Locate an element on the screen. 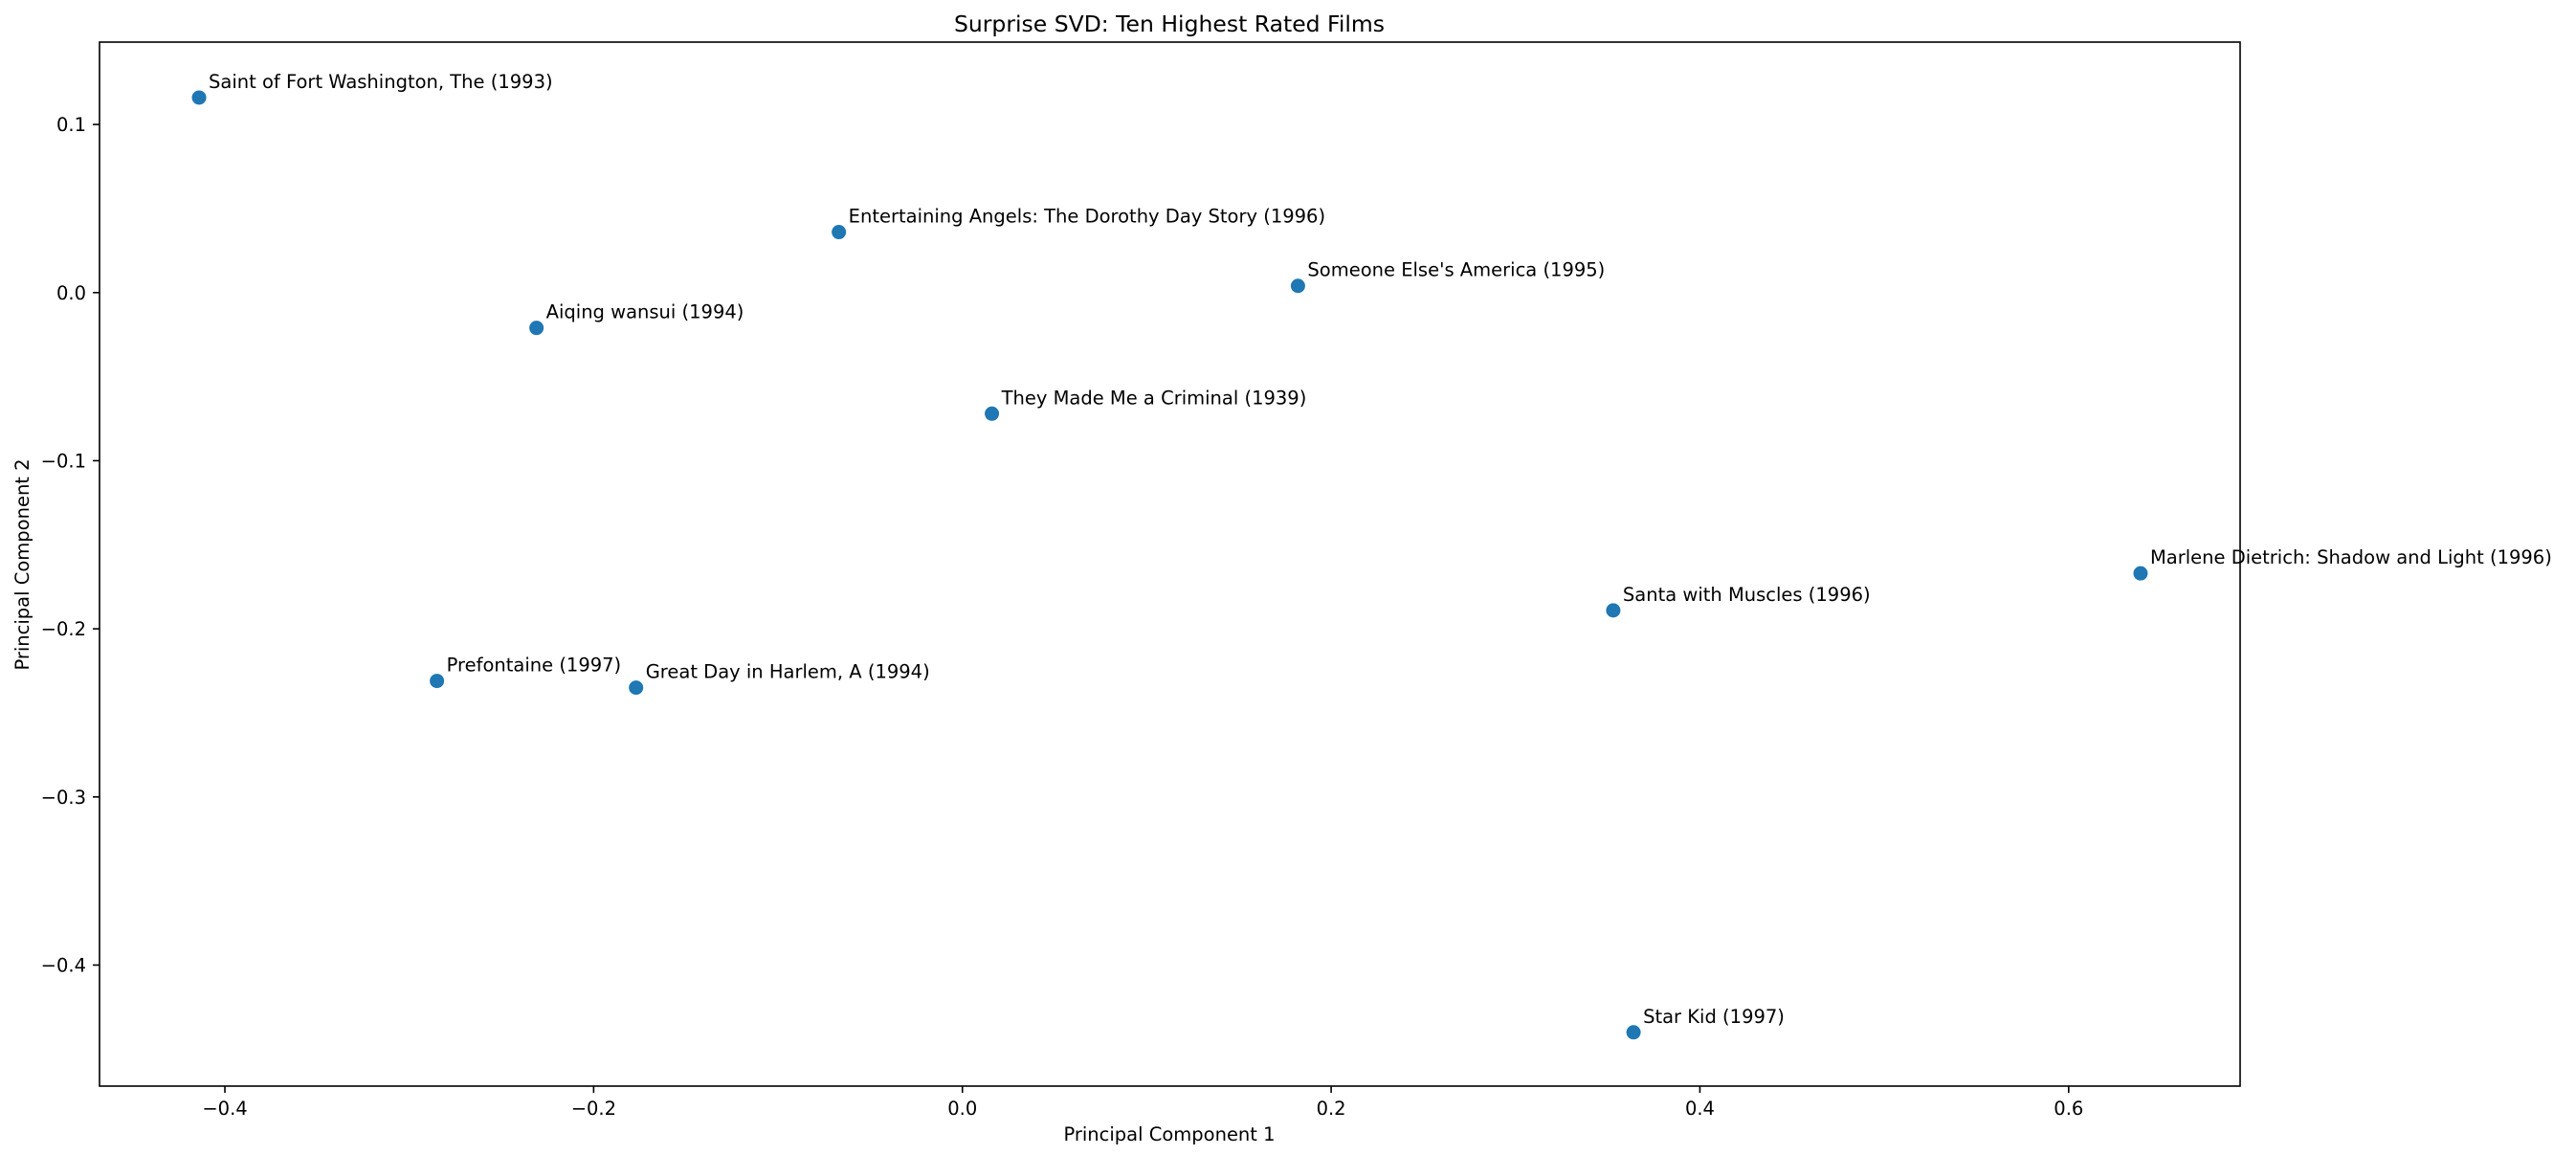  x-tick-label: −0.2 is located at coordinates (593, 1109).